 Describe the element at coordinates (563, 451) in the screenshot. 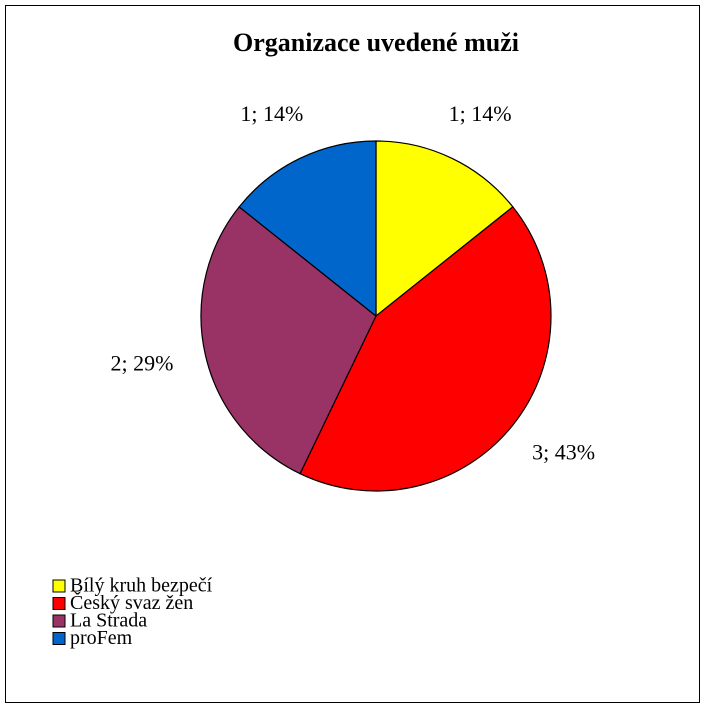

I see `data-label: 3; 43%` at that location.